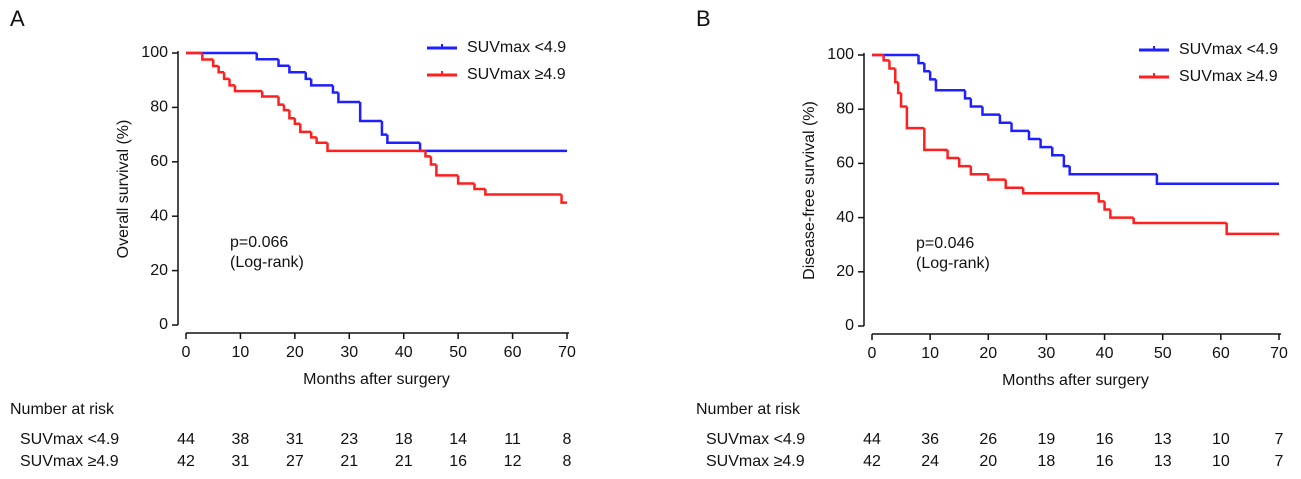 This screenshot has width=1301, height=479. What do you see at coordinates (186, 352) in the screenshot?
I see `x-tick-label: 0` at bounding box center [186, 352].